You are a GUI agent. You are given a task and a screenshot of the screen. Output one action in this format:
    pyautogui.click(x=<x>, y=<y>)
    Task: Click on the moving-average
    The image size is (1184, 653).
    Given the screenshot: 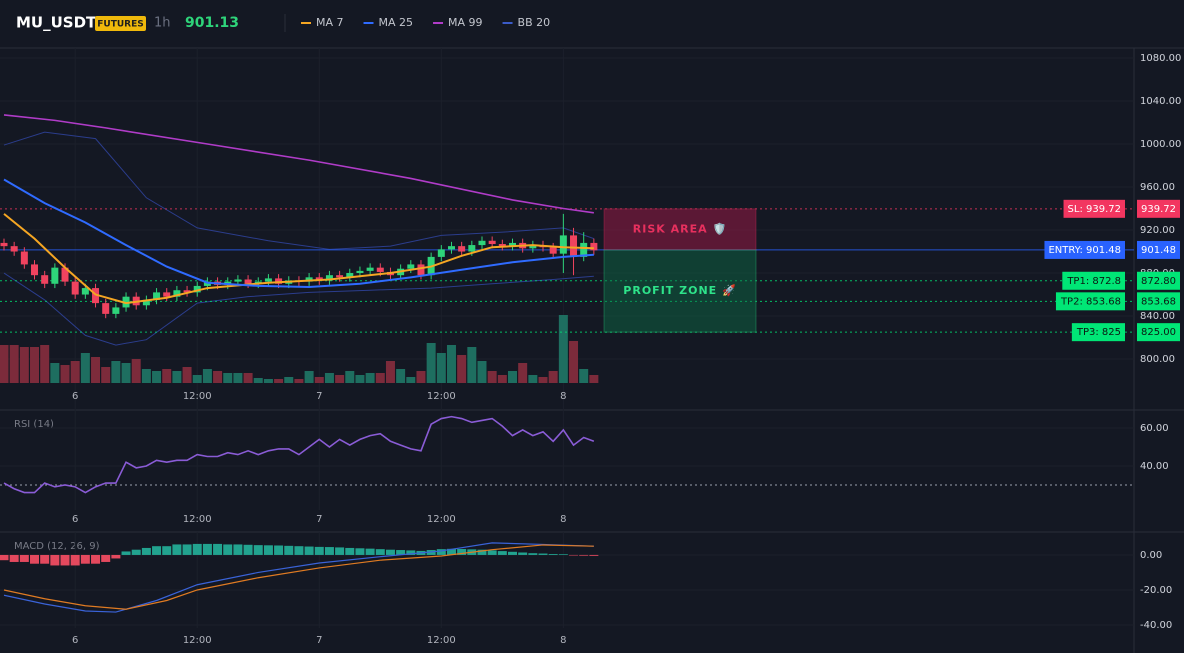 What is the action you would take?
    pyautogui.click(x=298, y=233)
    